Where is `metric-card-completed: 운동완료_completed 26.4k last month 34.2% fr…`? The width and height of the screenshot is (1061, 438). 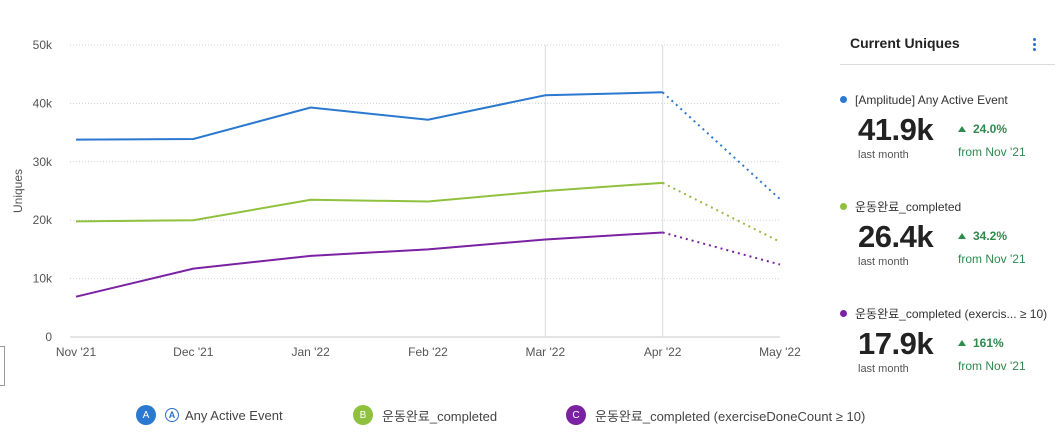
metric-card-completed: 운동완료_completed 26.4k last month 34.2% fr… is located at coordinates (947, 233).